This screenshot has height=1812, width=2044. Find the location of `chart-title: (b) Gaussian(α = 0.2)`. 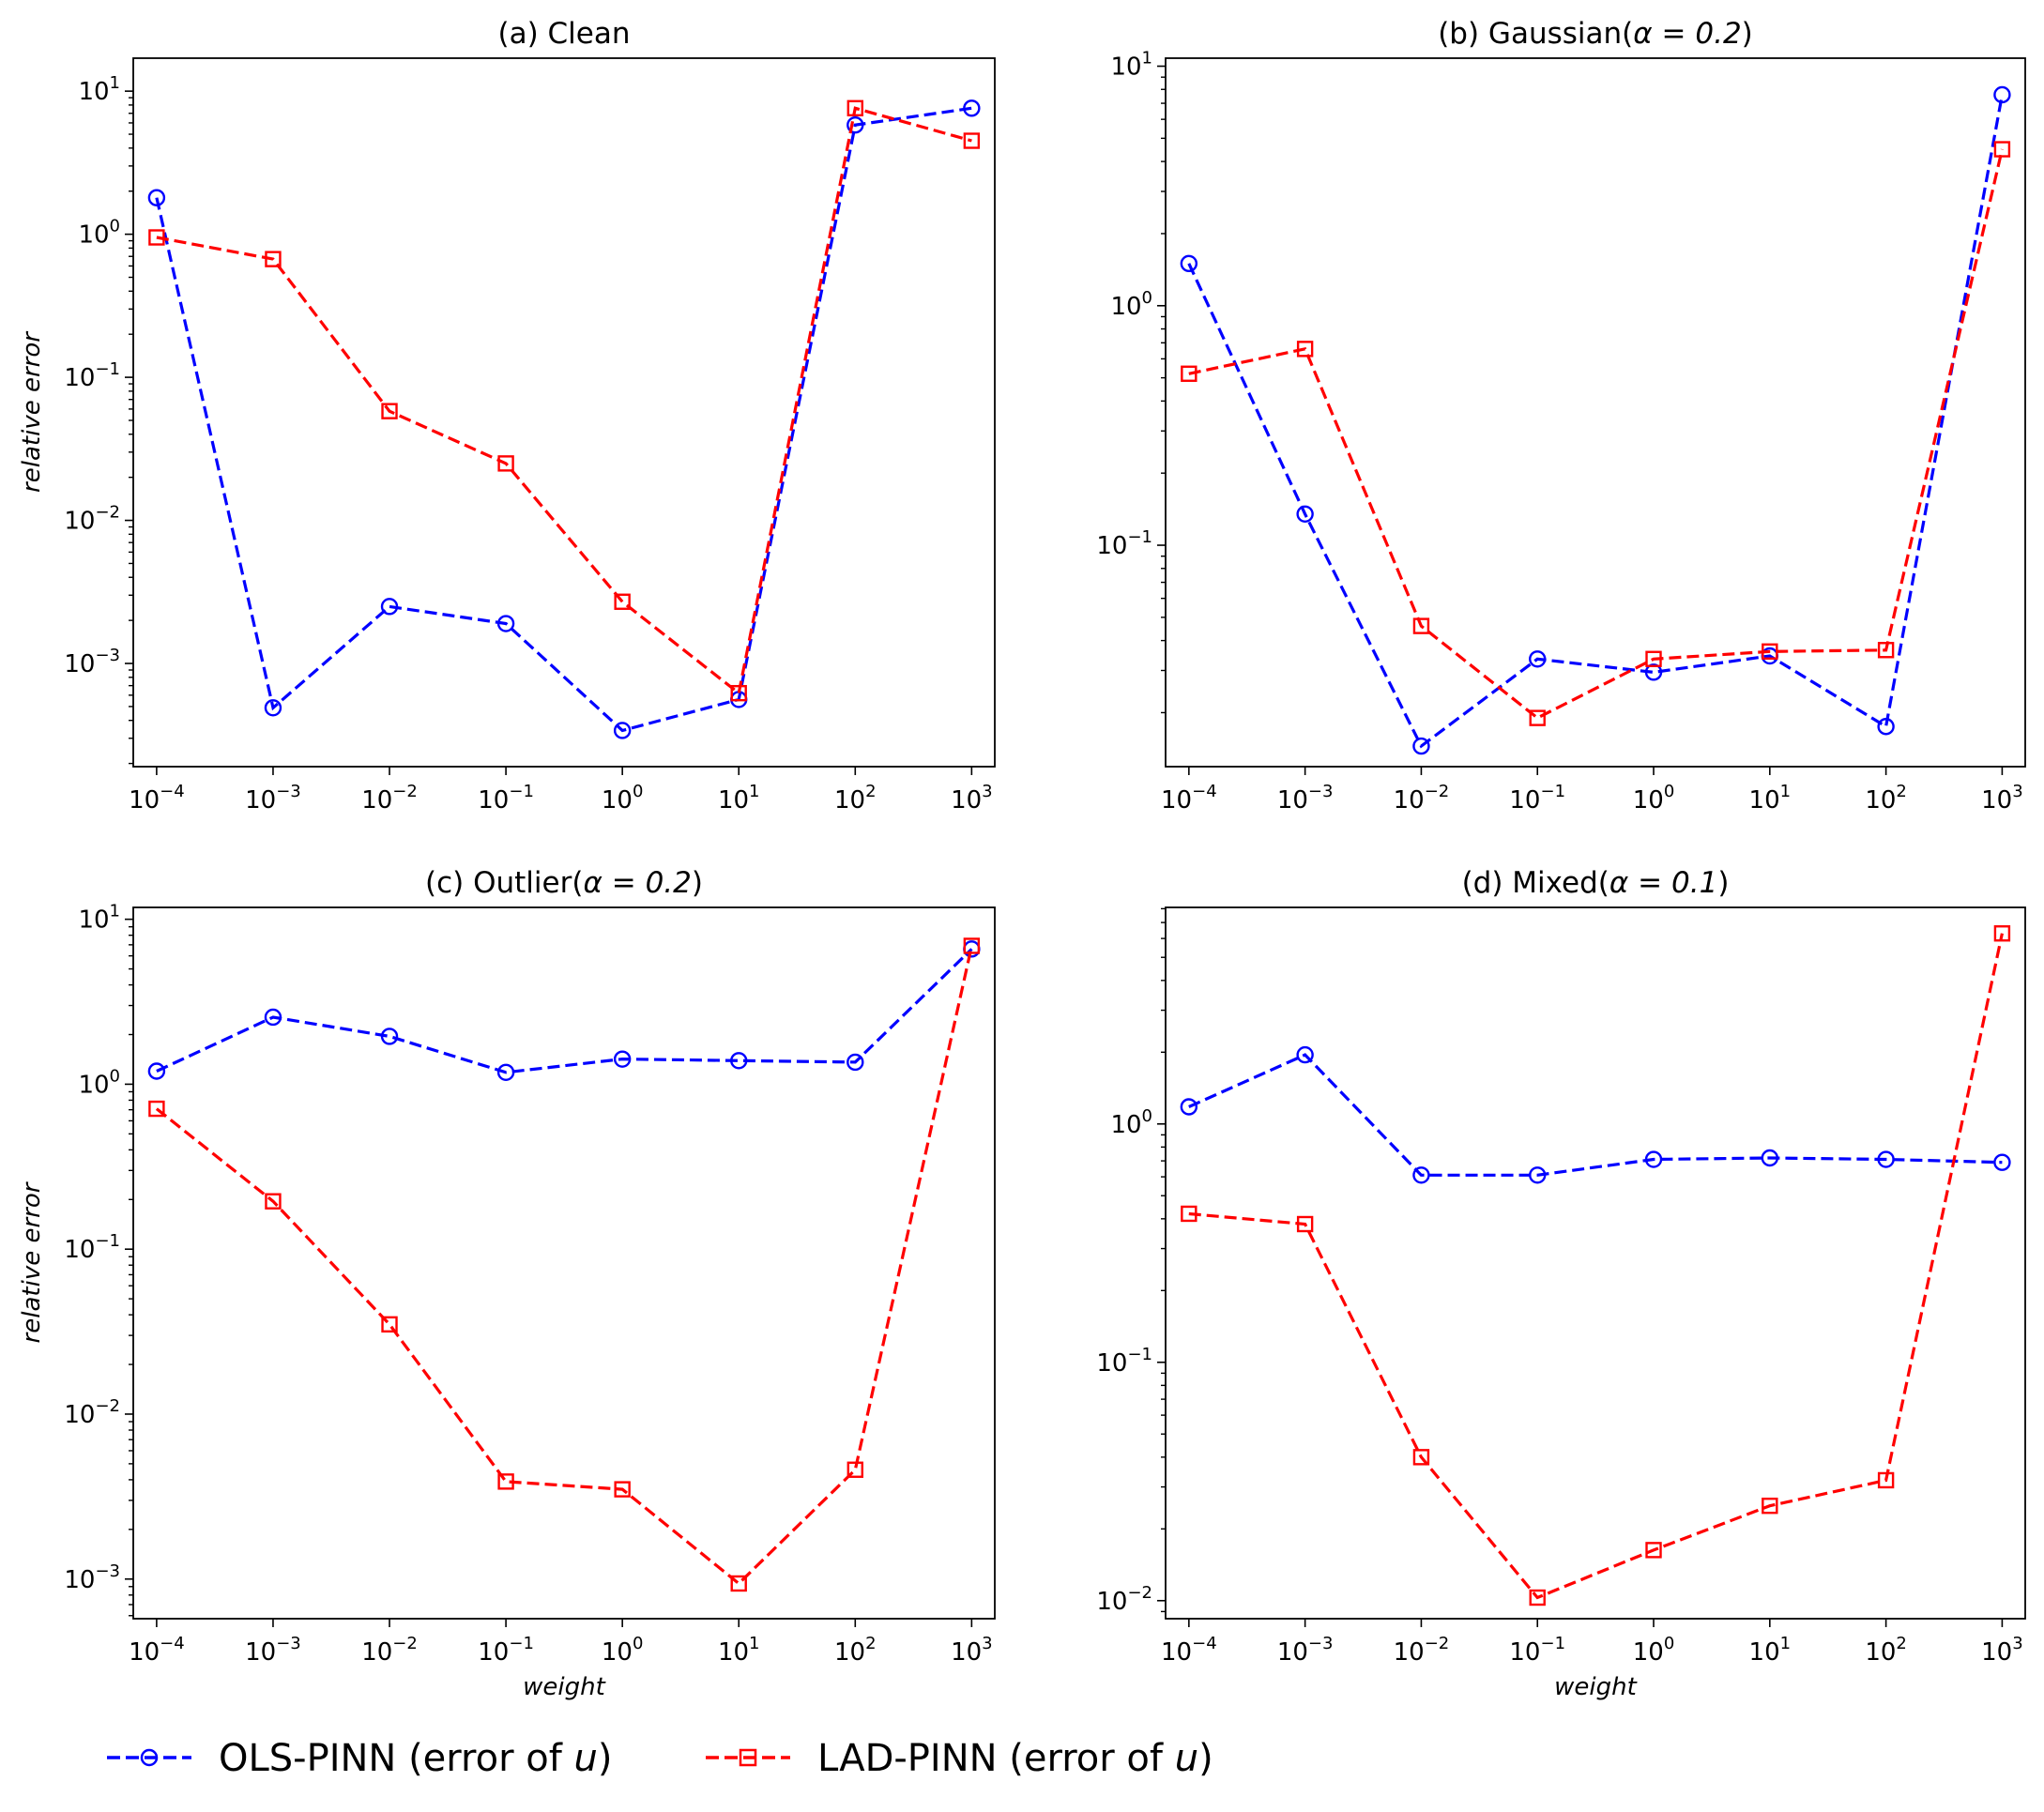

chart-title: (b) Gaussian(α = 0.2) is located at coordinates (1595, 34).